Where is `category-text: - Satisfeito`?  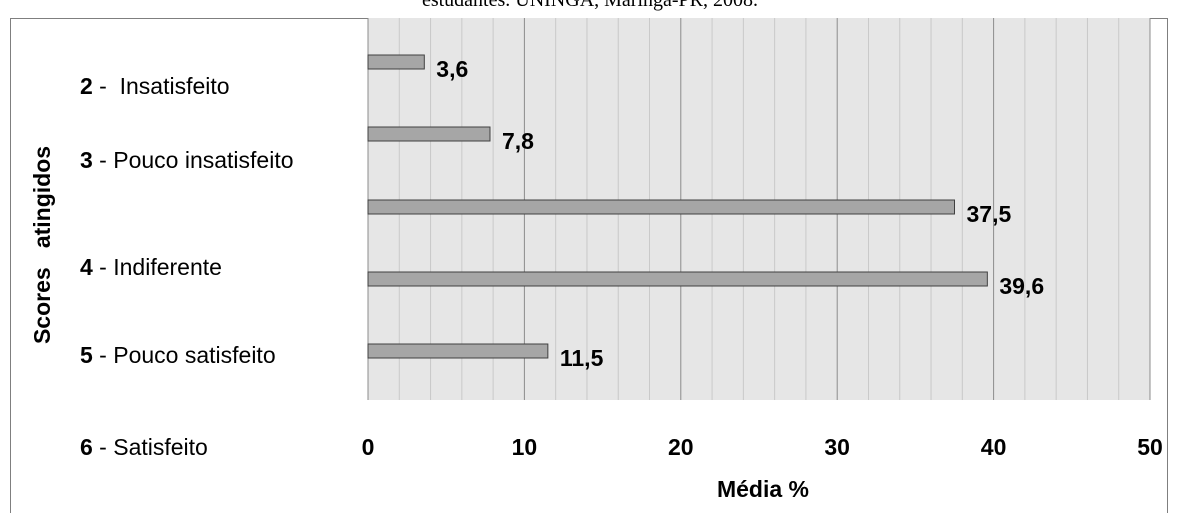 category-text: - Satisfeito is located at coordinates (150, 447).